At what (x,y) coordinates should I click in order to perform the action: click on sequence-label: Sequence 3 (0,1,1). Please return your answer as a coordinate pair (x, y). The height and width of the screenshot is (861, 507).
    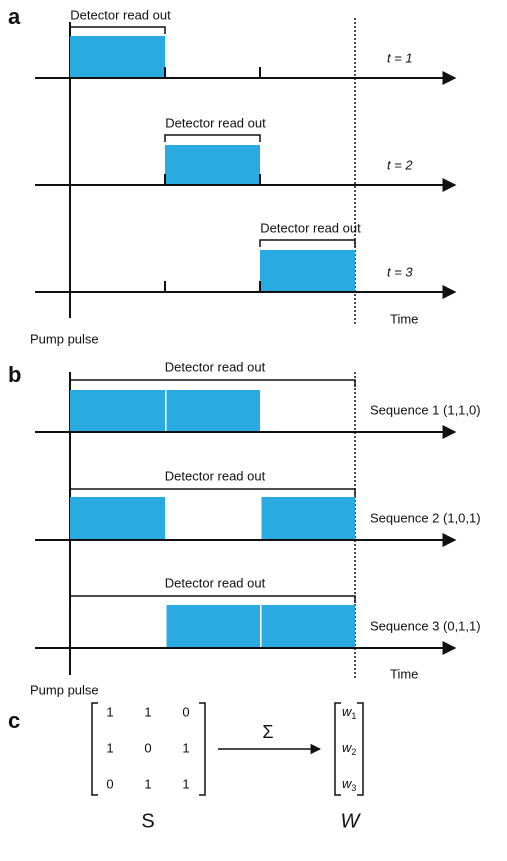
    Looking at the image, I should click on (425, 625).